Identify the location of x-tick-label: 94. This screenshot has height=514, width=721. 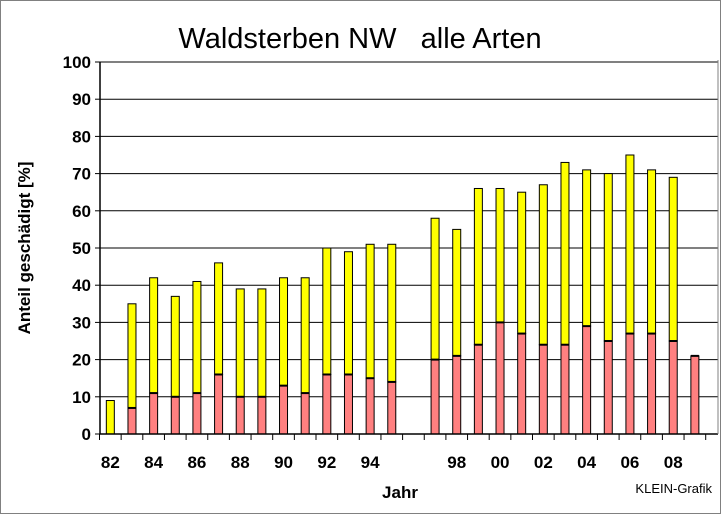
(370, 462).